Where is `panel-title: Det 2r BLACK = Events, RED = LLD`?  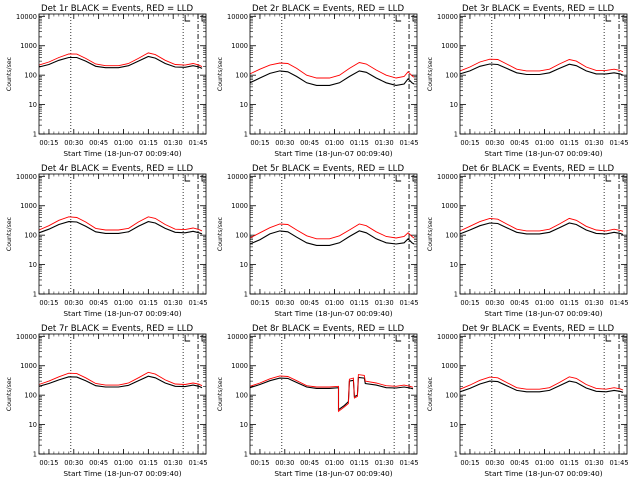
panel-title: Det 2r BLACK = Events, RED = LLD is located at coordinates (328, 9).